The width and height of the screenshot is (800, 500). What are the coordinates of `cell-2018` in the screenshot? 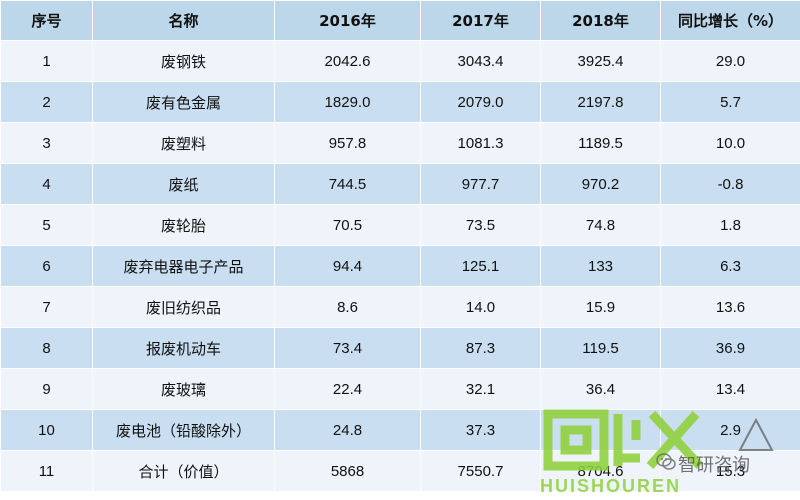 It's located at (600, 430).